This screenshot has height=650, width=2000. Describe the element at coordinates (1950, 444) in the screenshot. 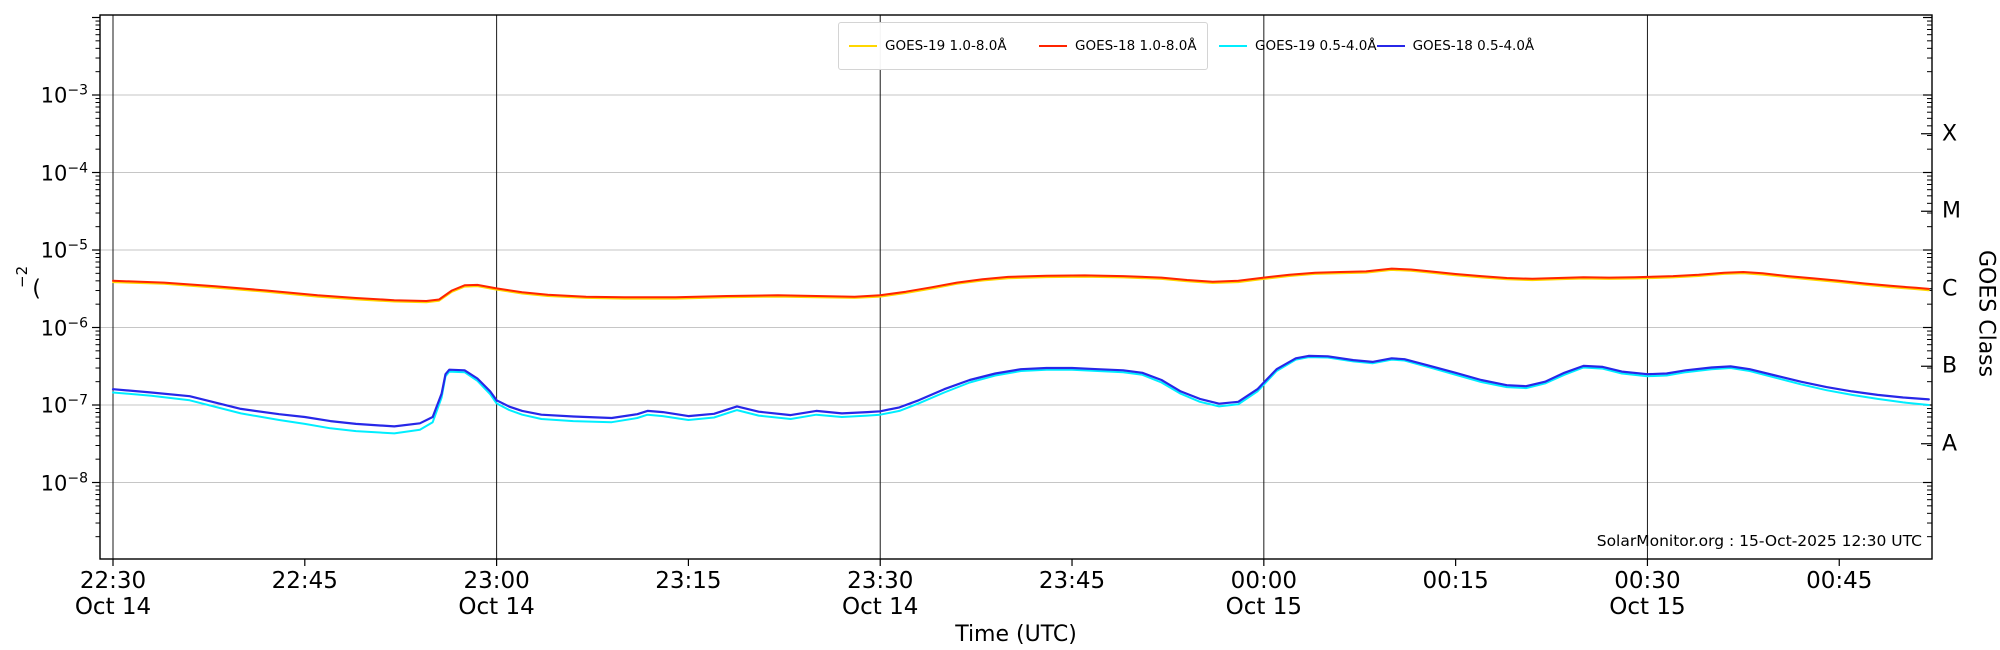

I see `goes-class-label-a: A` at that location.